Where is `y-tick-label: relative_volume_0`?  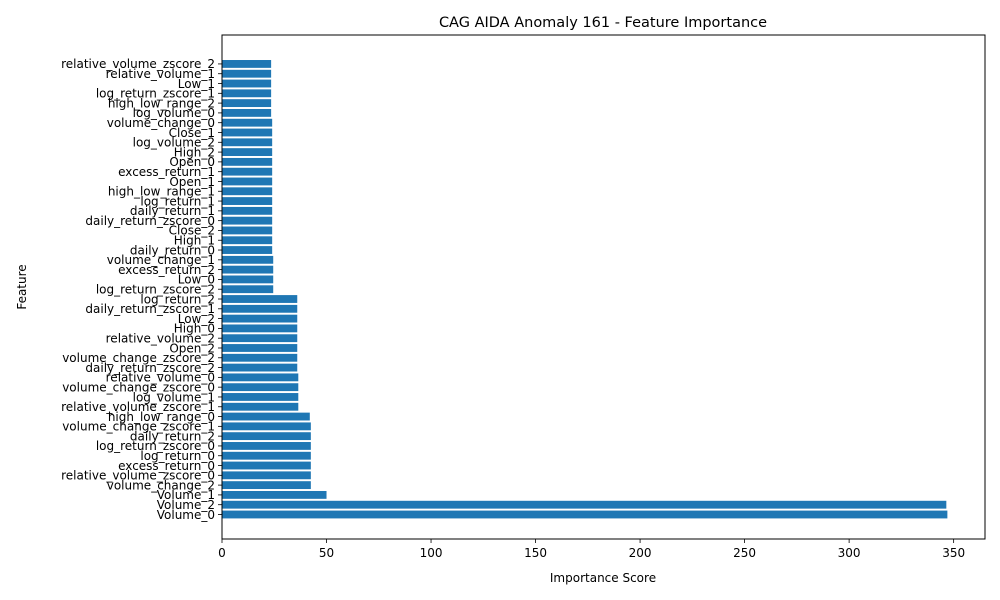
y-tick-label: relative_volume_0 is located at coordinates (160, 378).